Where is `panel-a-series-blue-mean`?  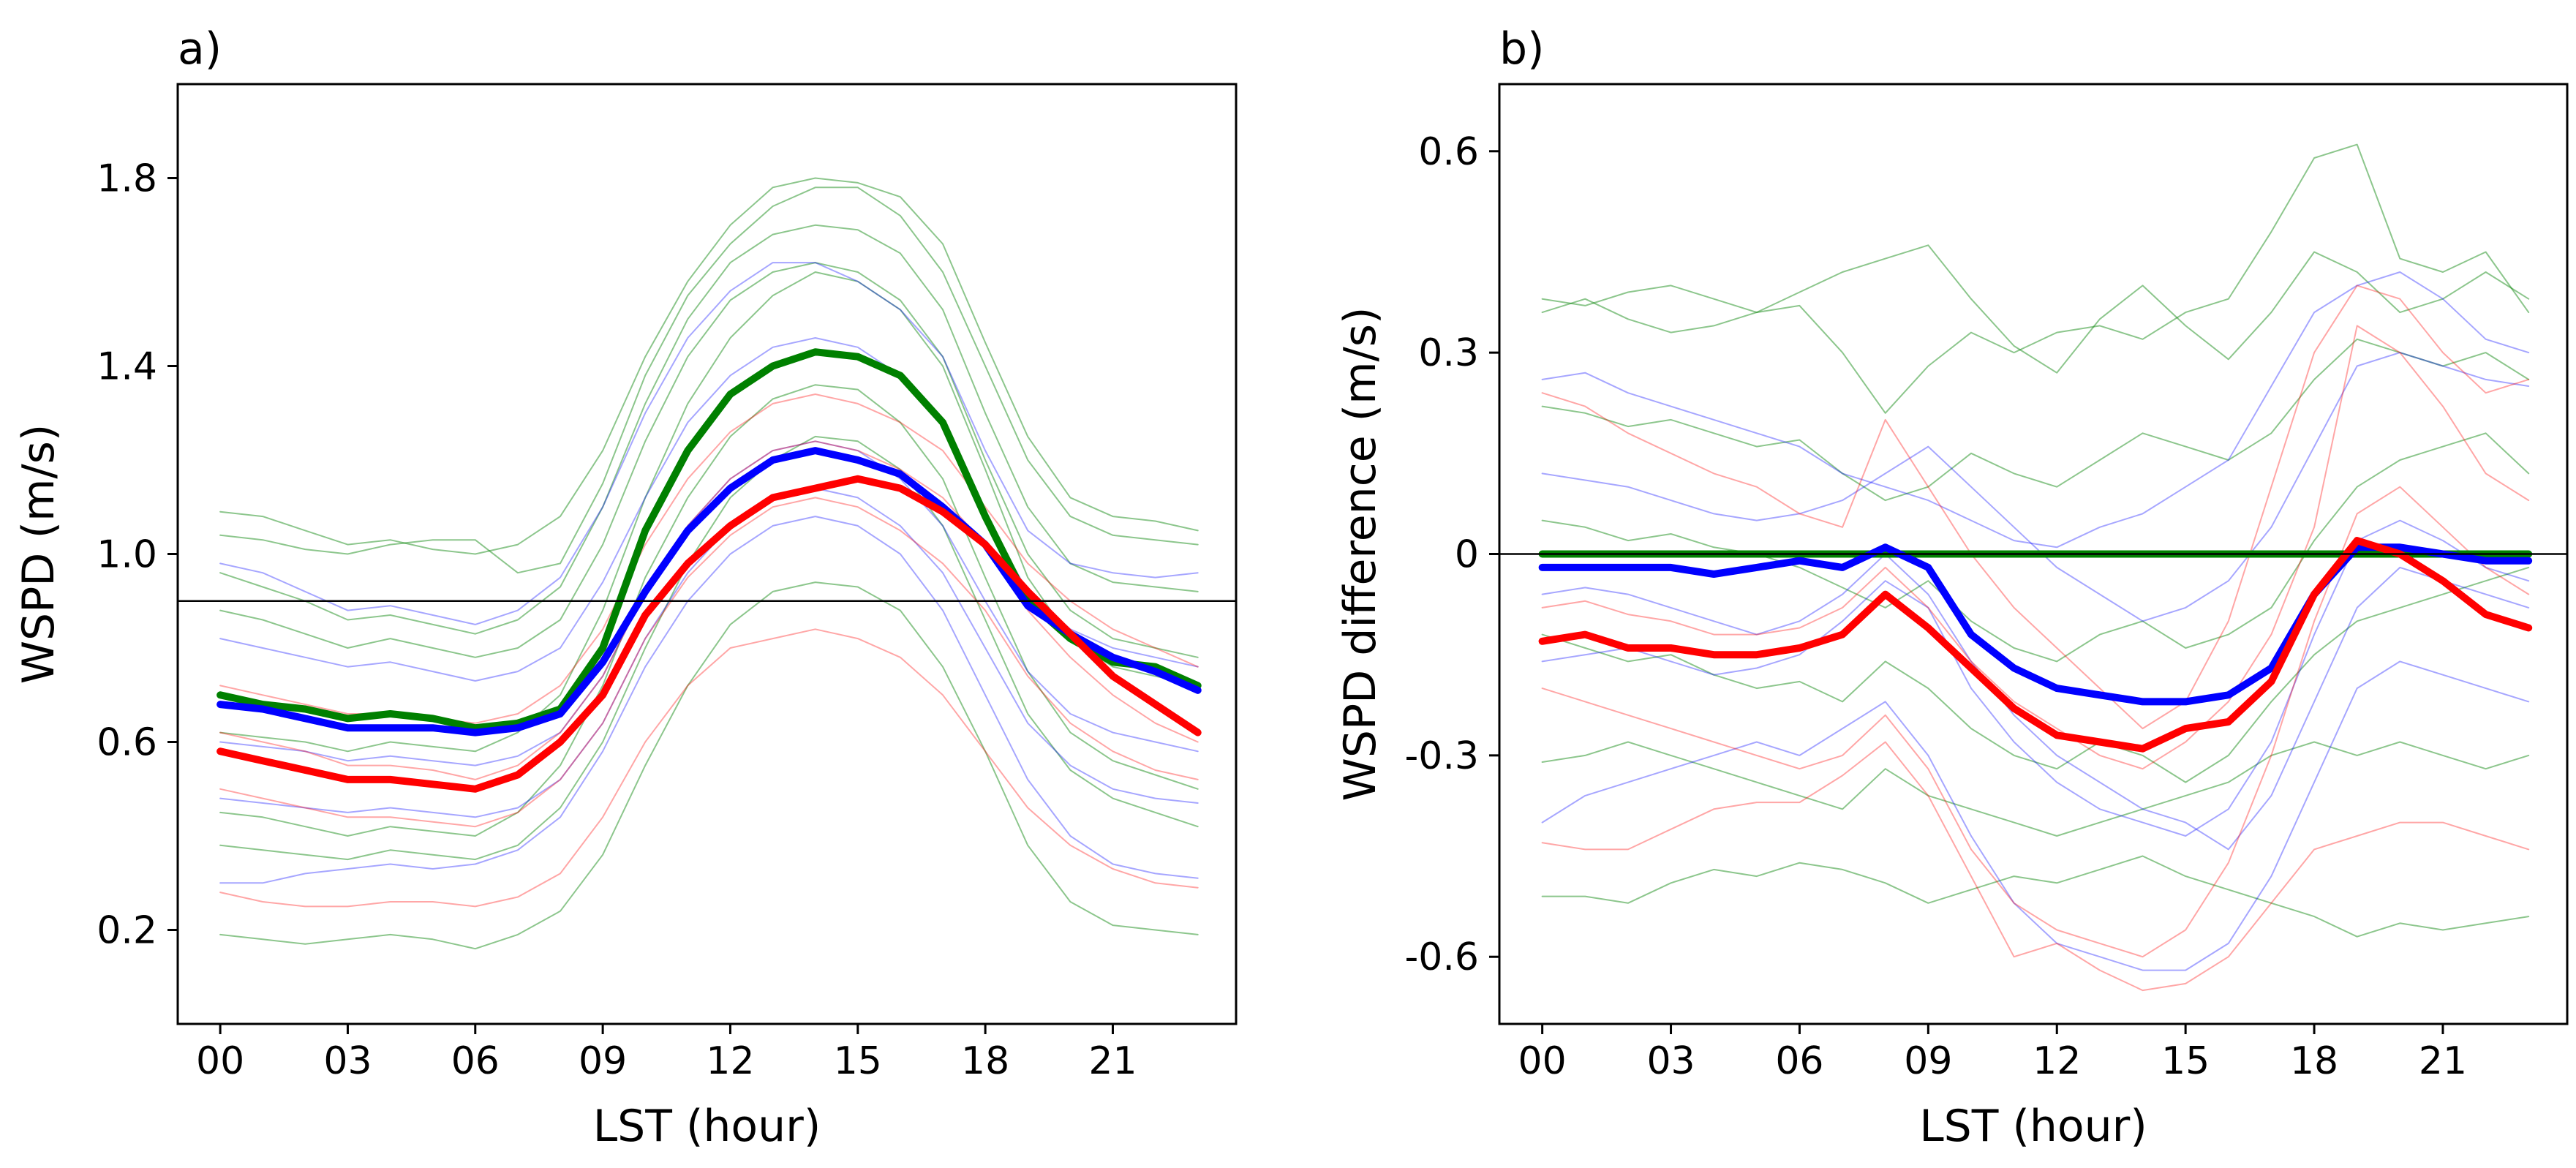
panel-a-series-blue-mean is located at coordinates (709, 591).